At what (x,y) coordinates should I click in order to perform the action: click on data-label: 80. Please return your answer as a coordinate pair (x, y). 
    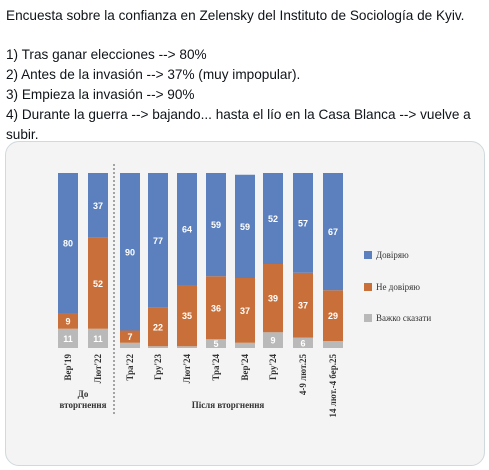
    Looking at the image, I should click on (68, 244).